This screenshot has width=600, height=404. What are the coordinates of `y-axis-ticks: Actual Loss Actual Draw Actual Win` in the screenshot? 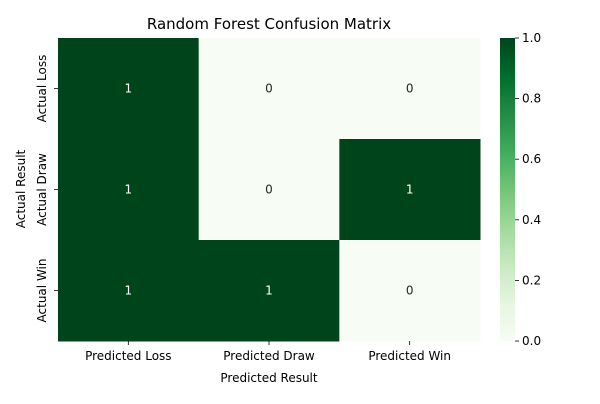 It's located at (46, 189).